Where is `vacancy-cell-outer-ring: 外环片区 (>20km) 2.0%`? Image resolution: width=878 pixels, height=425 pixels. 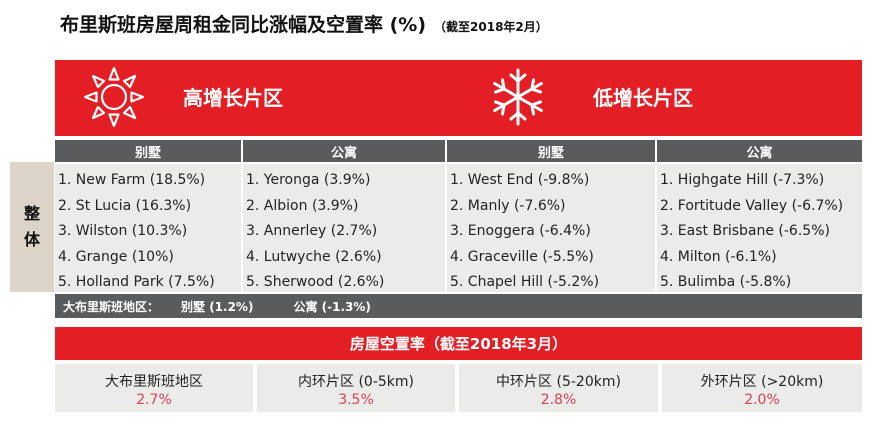 vacancy-cell-outer-ring: 外环片区 (>20km) 2.0% is located at coordinates (762, 388).